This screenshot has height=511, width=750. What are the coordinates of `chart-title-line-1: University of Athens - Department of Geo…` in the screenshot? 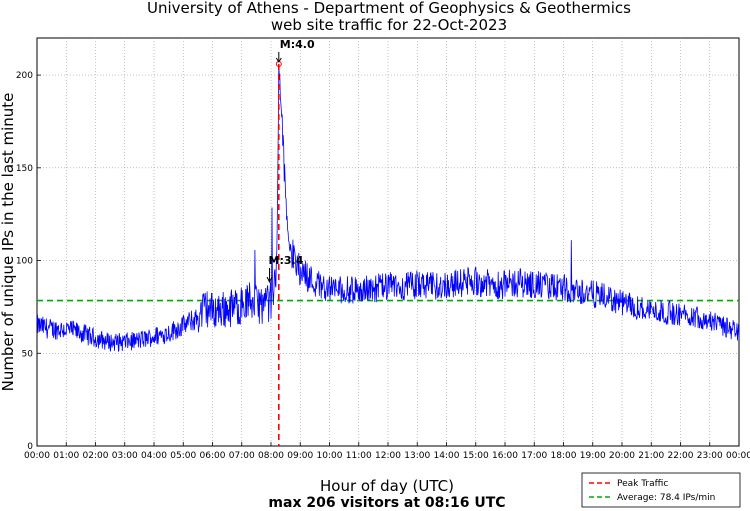 It's located at (389, 8).